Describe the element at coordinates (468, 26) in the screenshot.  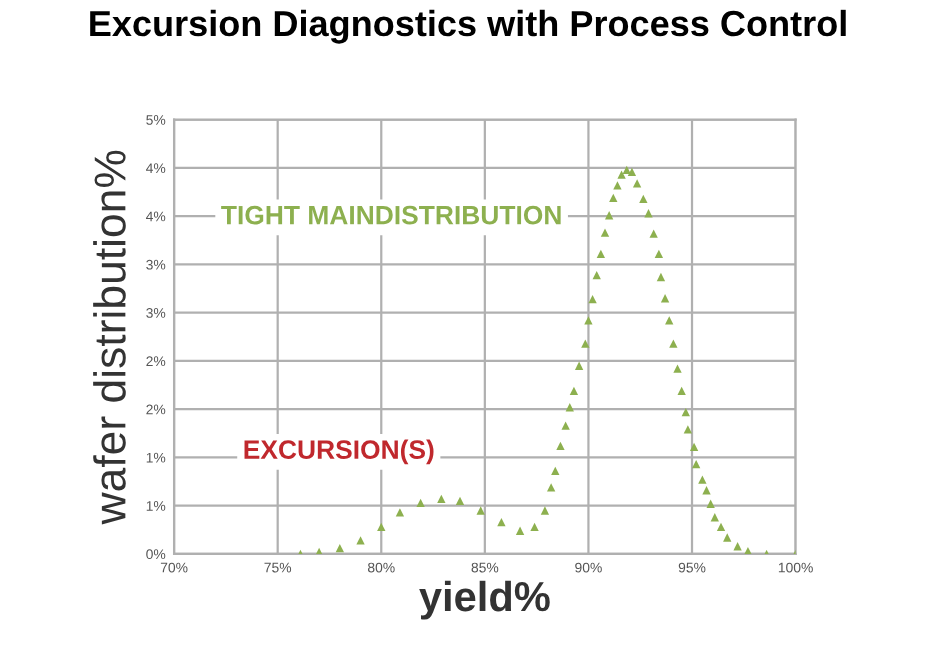
I see `chart-title: Excursion Diagnostics with Process Control` at that location.